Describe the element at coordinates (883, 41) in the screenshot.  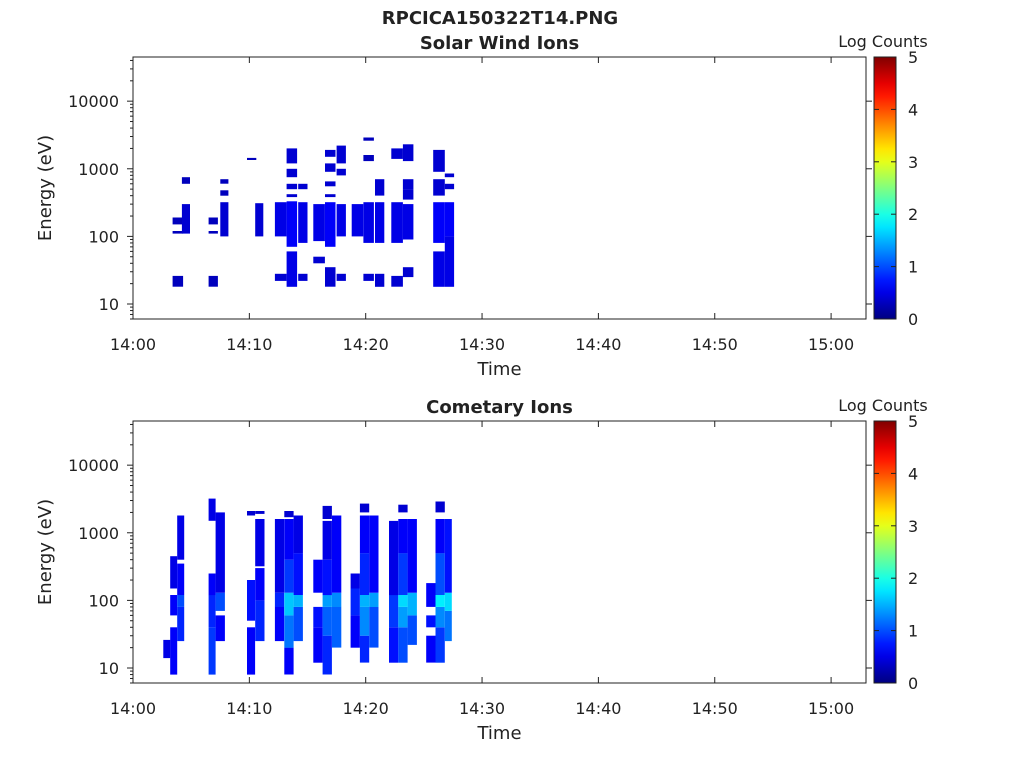
I see `colorbar-label: Log Counts` at that location.